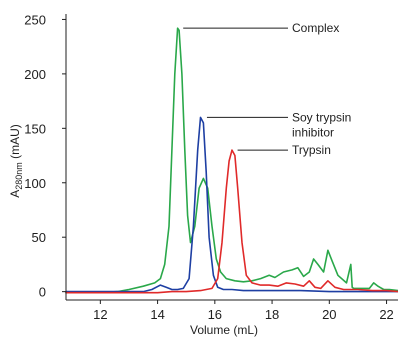  Describe the element at coordinates (157, 314) in the screenshot. I see `x-tick-label: 14` at that location.